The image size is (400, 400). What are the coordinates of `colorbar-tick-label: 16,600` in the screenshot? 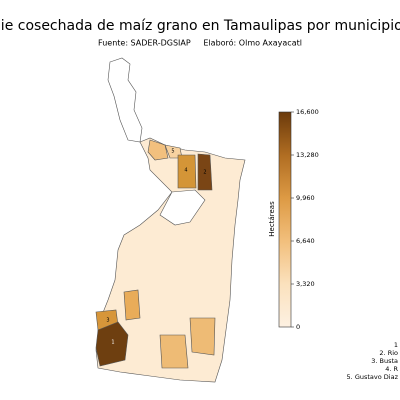 It's located at (307, 112).